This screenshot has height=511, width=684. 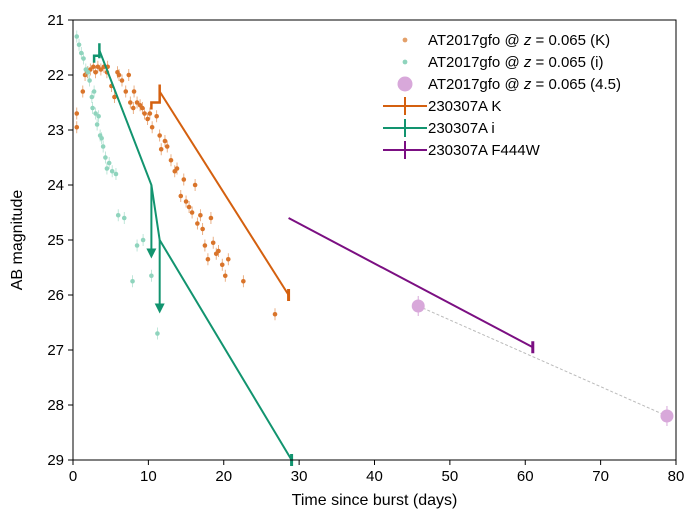 I want to click on y-tick-label: 26, so click(x=55, y=295).